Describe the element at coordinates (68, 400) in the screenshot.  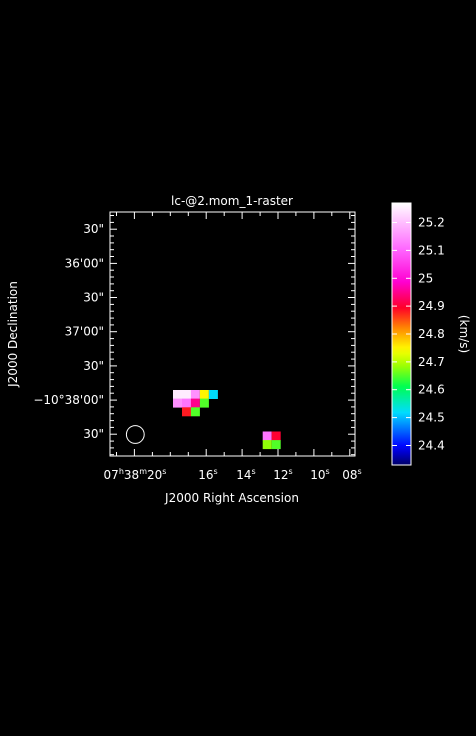
I see `y-tick-label: −10°38'00"` at that location.